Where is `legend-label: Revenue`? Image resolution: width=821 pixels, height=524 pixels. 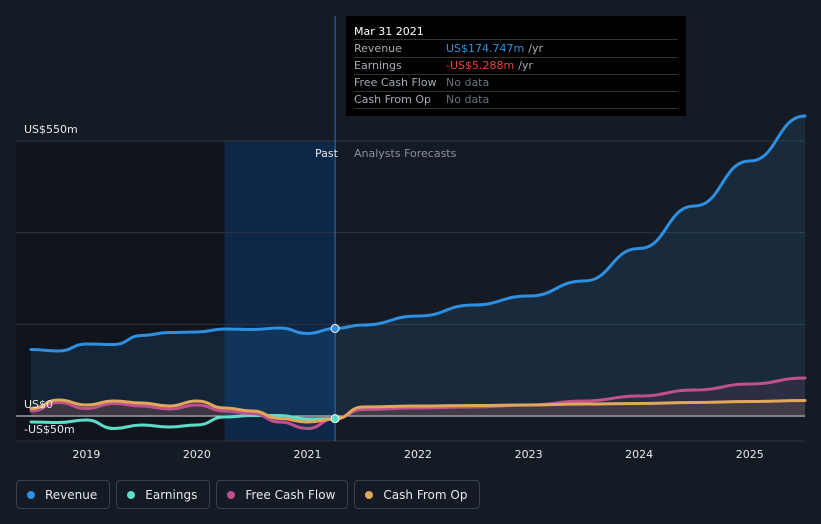 legend-label: Revenue is located at coordinates (71, 494).